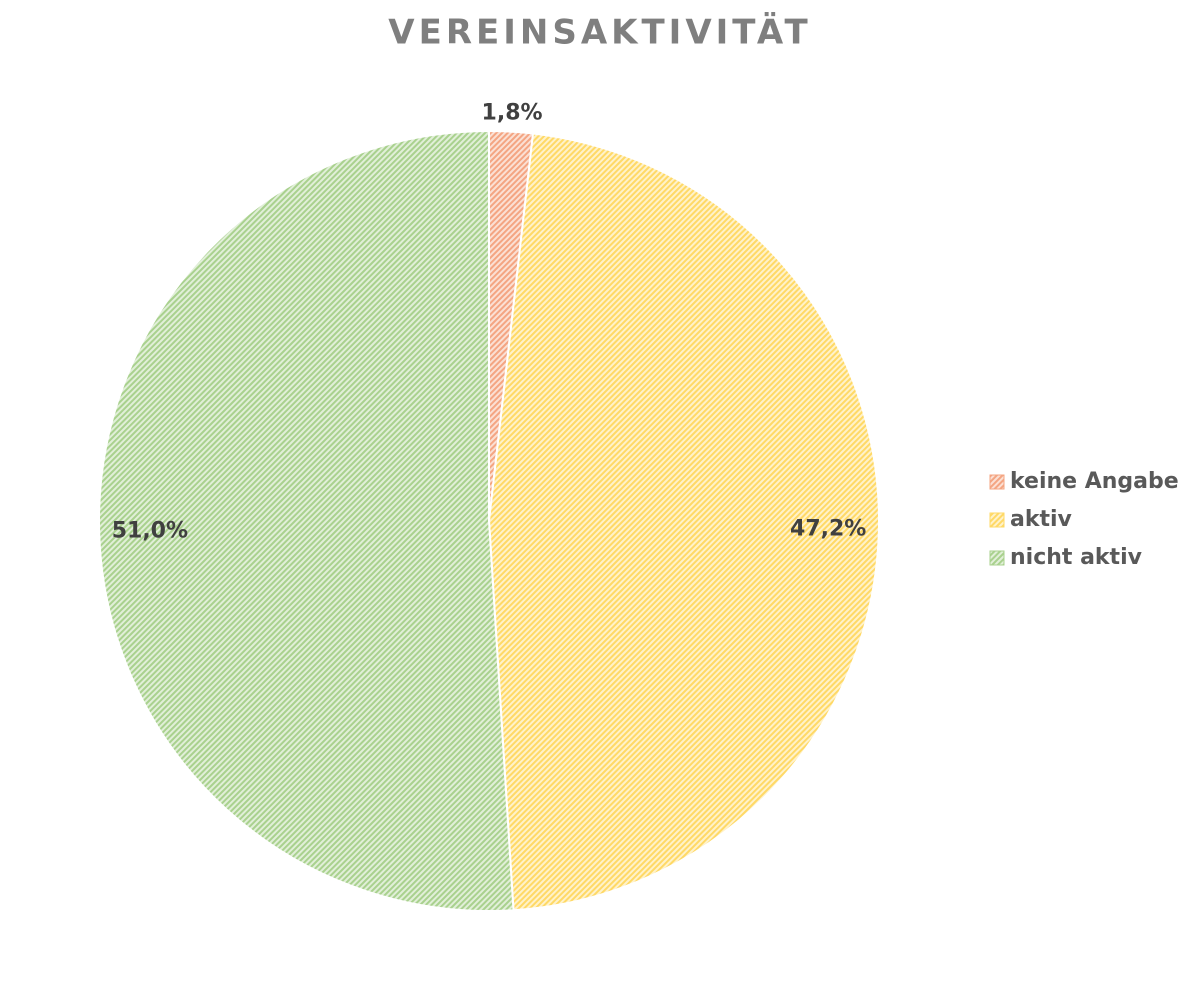 The image size is (1200, 984). What do you see at coordinates (1094, 481) in the screenshot?
I see `legend-label: keine Angabe` at bounding box center [1094, 481].